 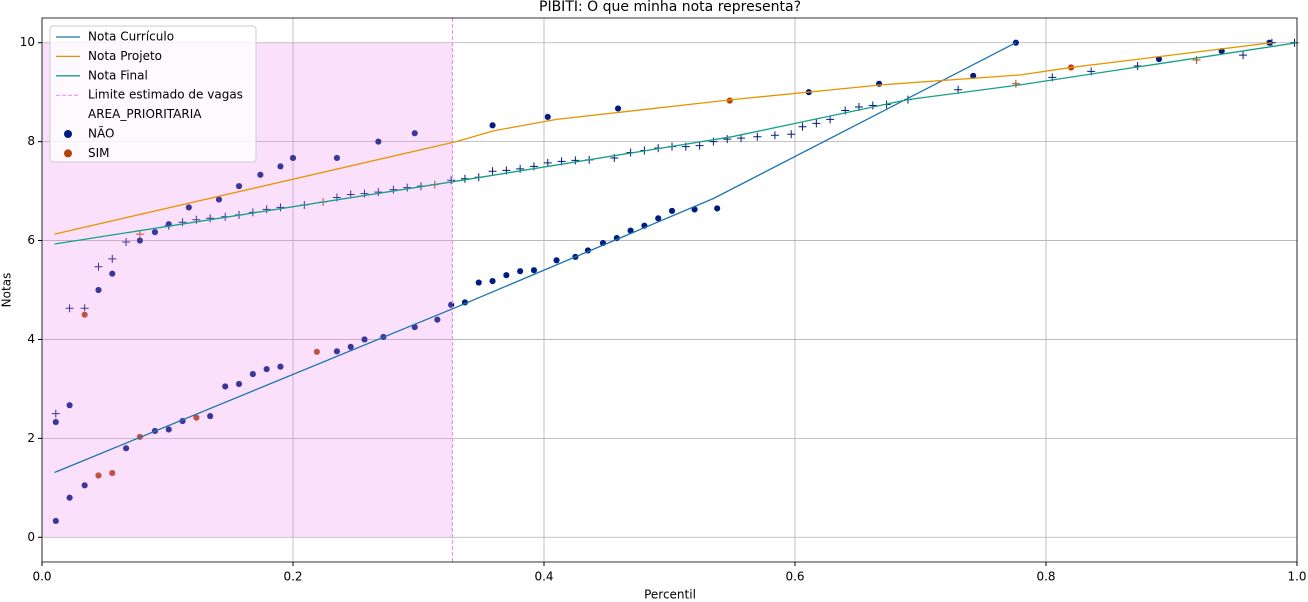 What do you see at coordinates (670, 595) in the screenshot?
I see `x-axis-label: Percentil` at bounding box center [670, 595].